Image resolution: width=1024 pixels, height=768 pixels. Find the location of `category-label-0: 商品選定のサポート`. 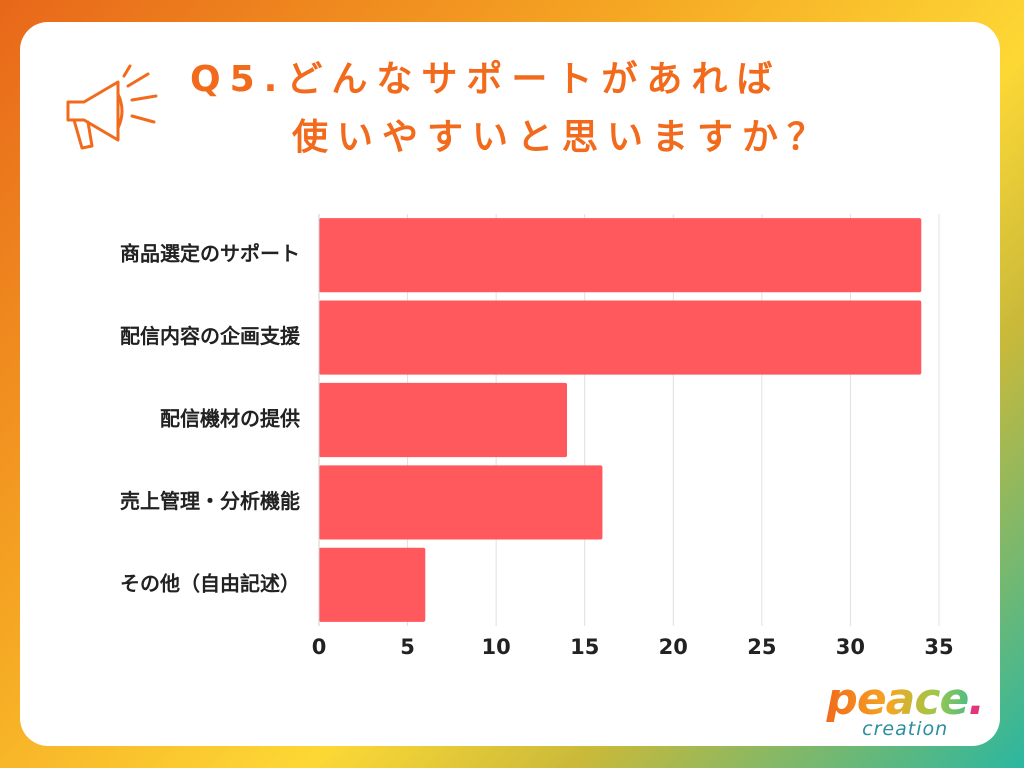

category-label-0: 商品選定のサポート is located at coordinates (210, 254).